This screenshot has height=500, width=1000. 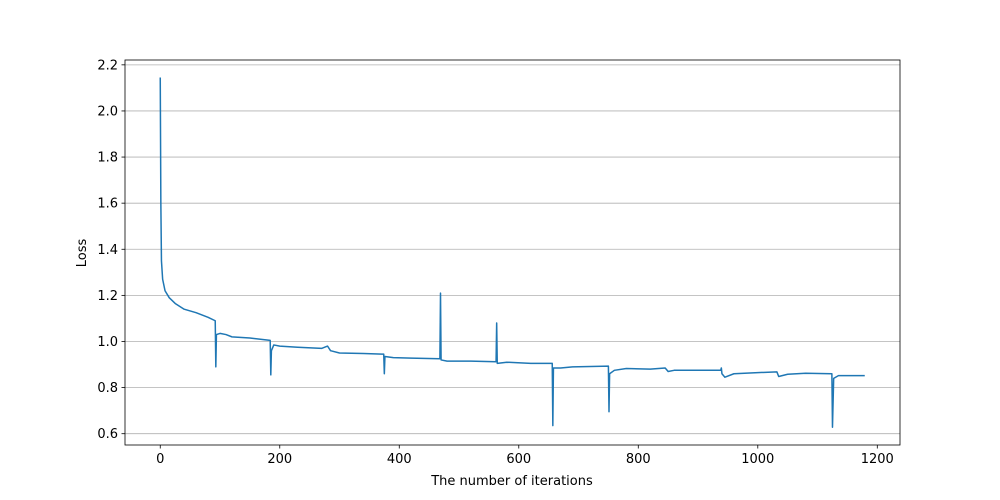 I want to click on x-tick-label: 800, so click(x=638, y=459).